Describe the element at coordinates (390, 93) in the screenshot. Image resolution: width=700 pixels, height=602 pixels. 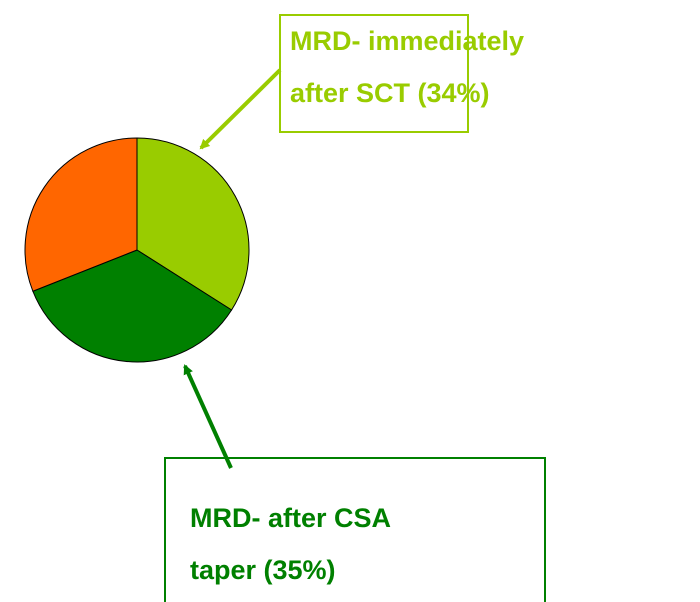
I see `annotation-text: after SCT (34%)` at that location.